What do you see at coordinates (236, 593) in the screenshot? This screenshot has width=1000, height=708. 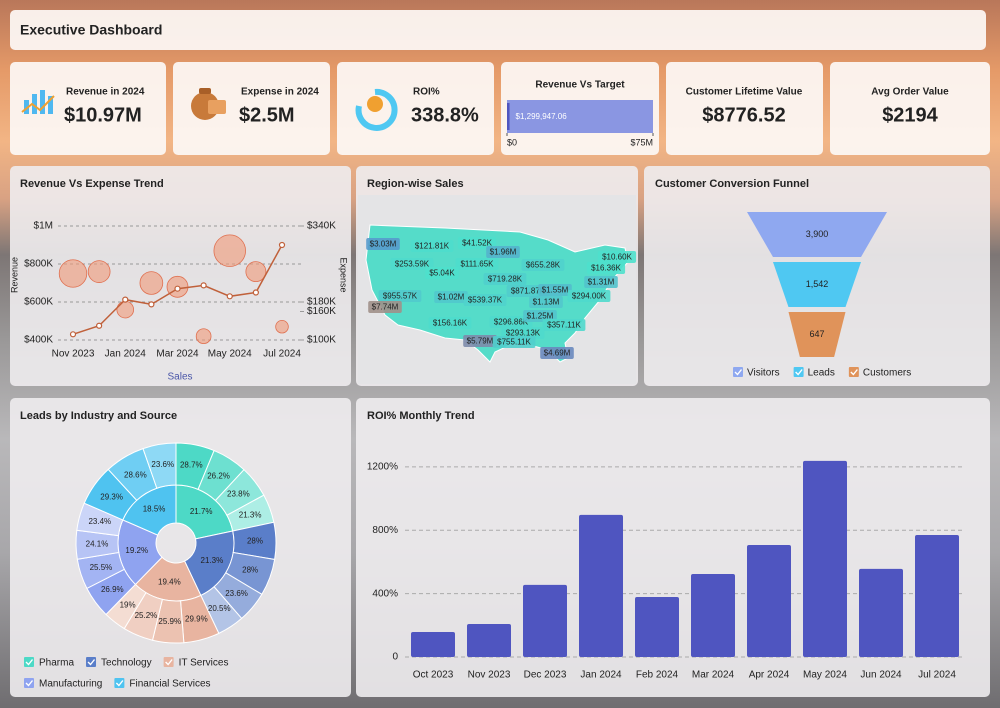 I see `sunburst-outer-label: 23.6%` at bounding box center [236, 593].